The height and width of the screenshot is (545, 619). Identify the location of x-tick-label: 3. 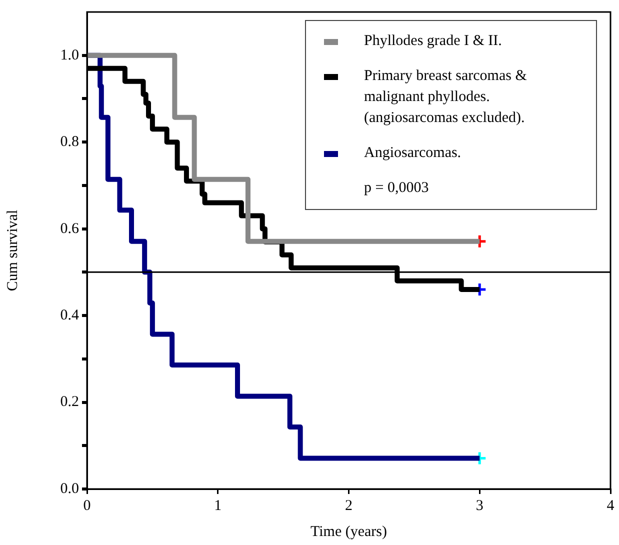
(480, 506).